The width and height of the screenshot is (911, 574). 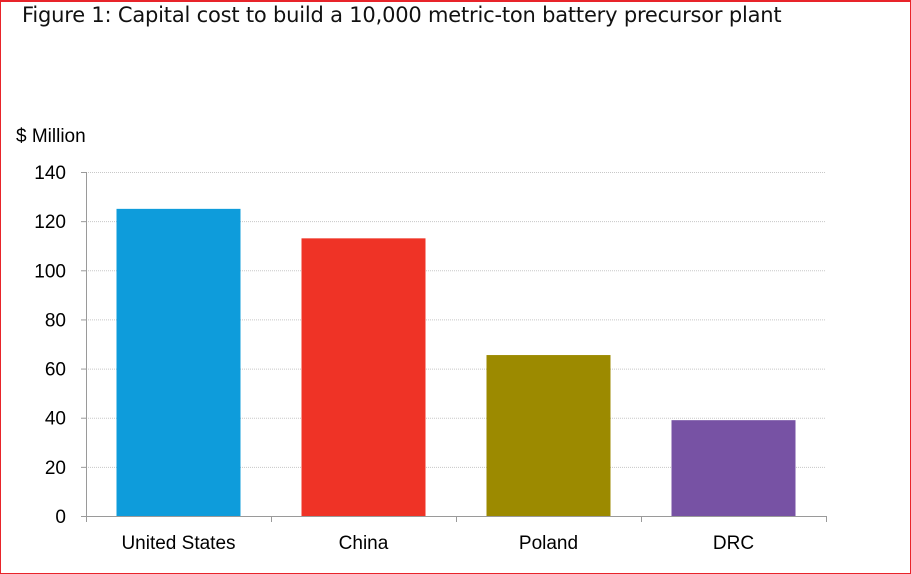 What do you see at coordinates (51, 136) in the screenshot?
I see `y-axis-label: $ Million` at bounding box center [51, 136].